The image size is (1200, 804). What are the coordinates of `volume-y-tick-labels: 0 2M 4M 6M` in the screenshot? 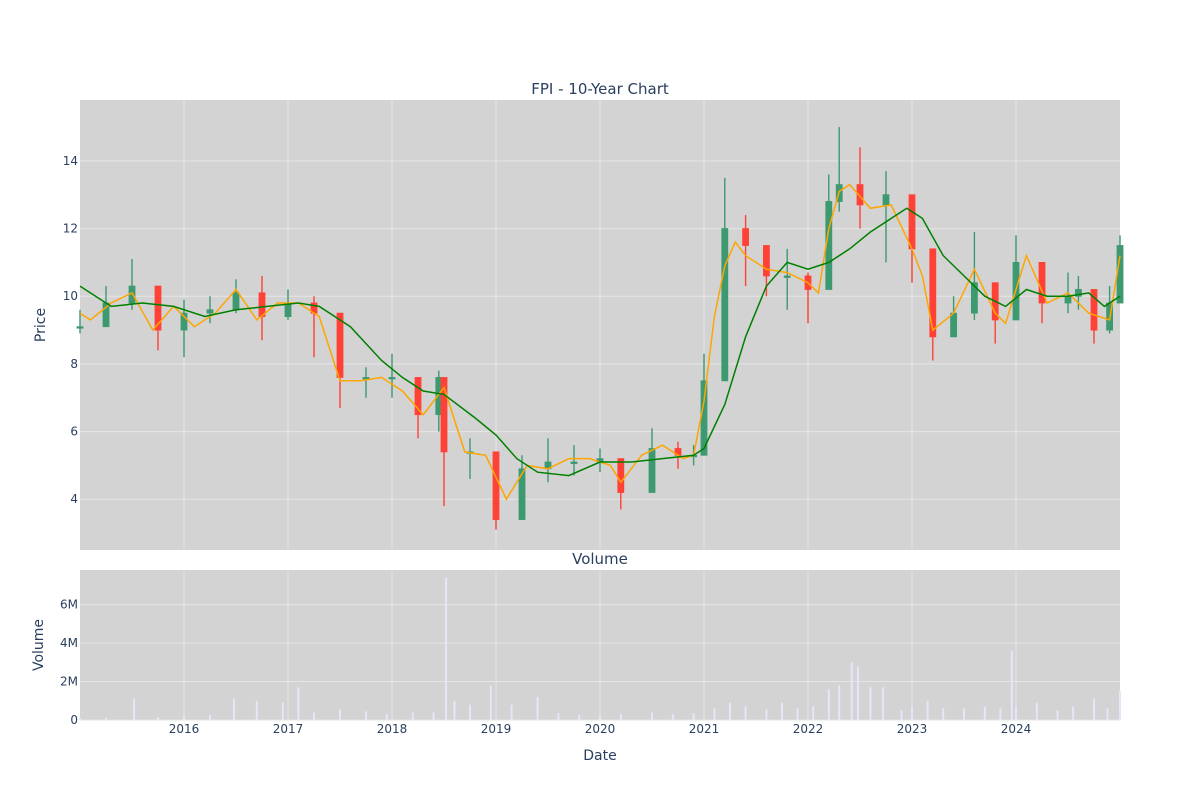 It's located at (69, 662).